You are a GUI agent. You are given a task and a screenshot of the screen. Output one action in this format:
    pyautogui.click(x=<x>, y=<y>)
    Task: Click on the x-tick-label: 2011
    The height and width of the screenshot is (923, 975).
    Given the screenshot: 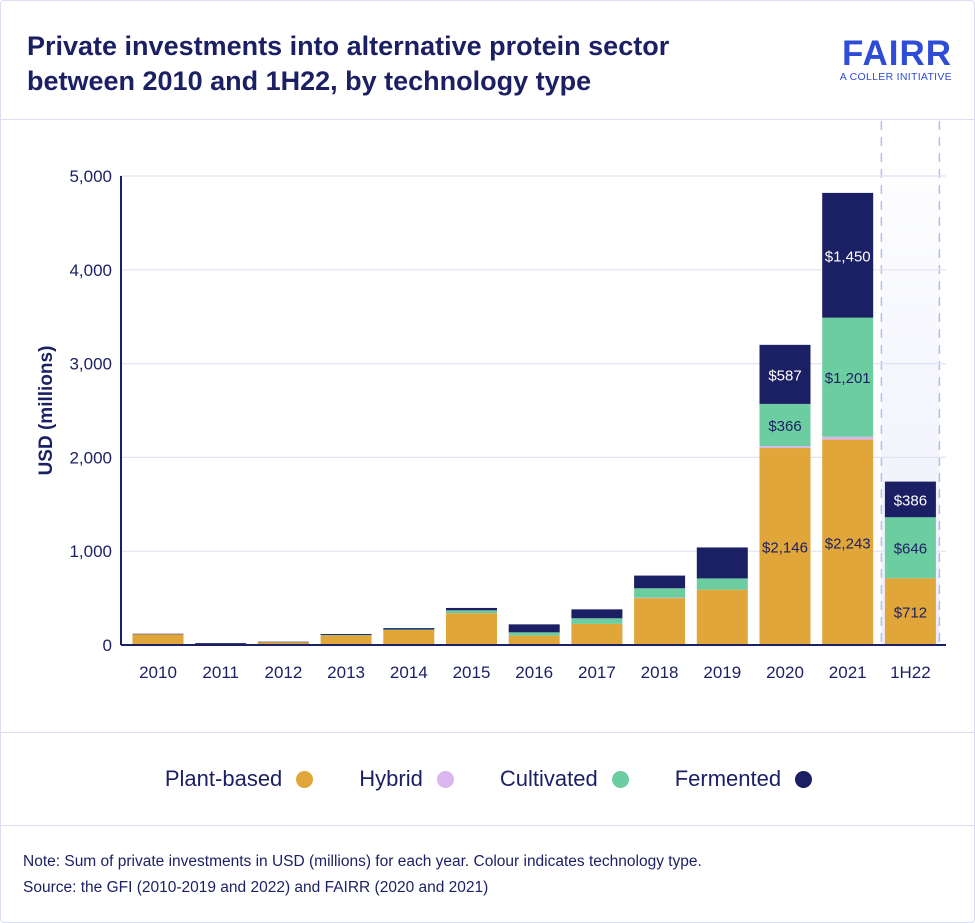 What is the action you would take?
    pyautogui.click(x=220, y=672)
    